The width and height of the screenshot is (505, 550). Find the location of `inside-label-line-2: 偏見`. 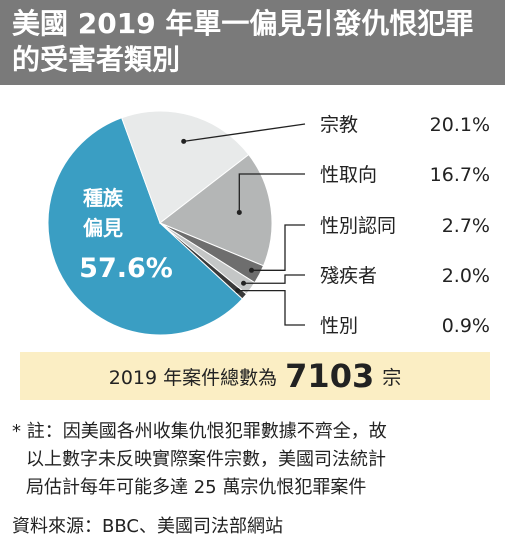

inside-label-line-2: 偏見 is located at coordinates (103, 228).